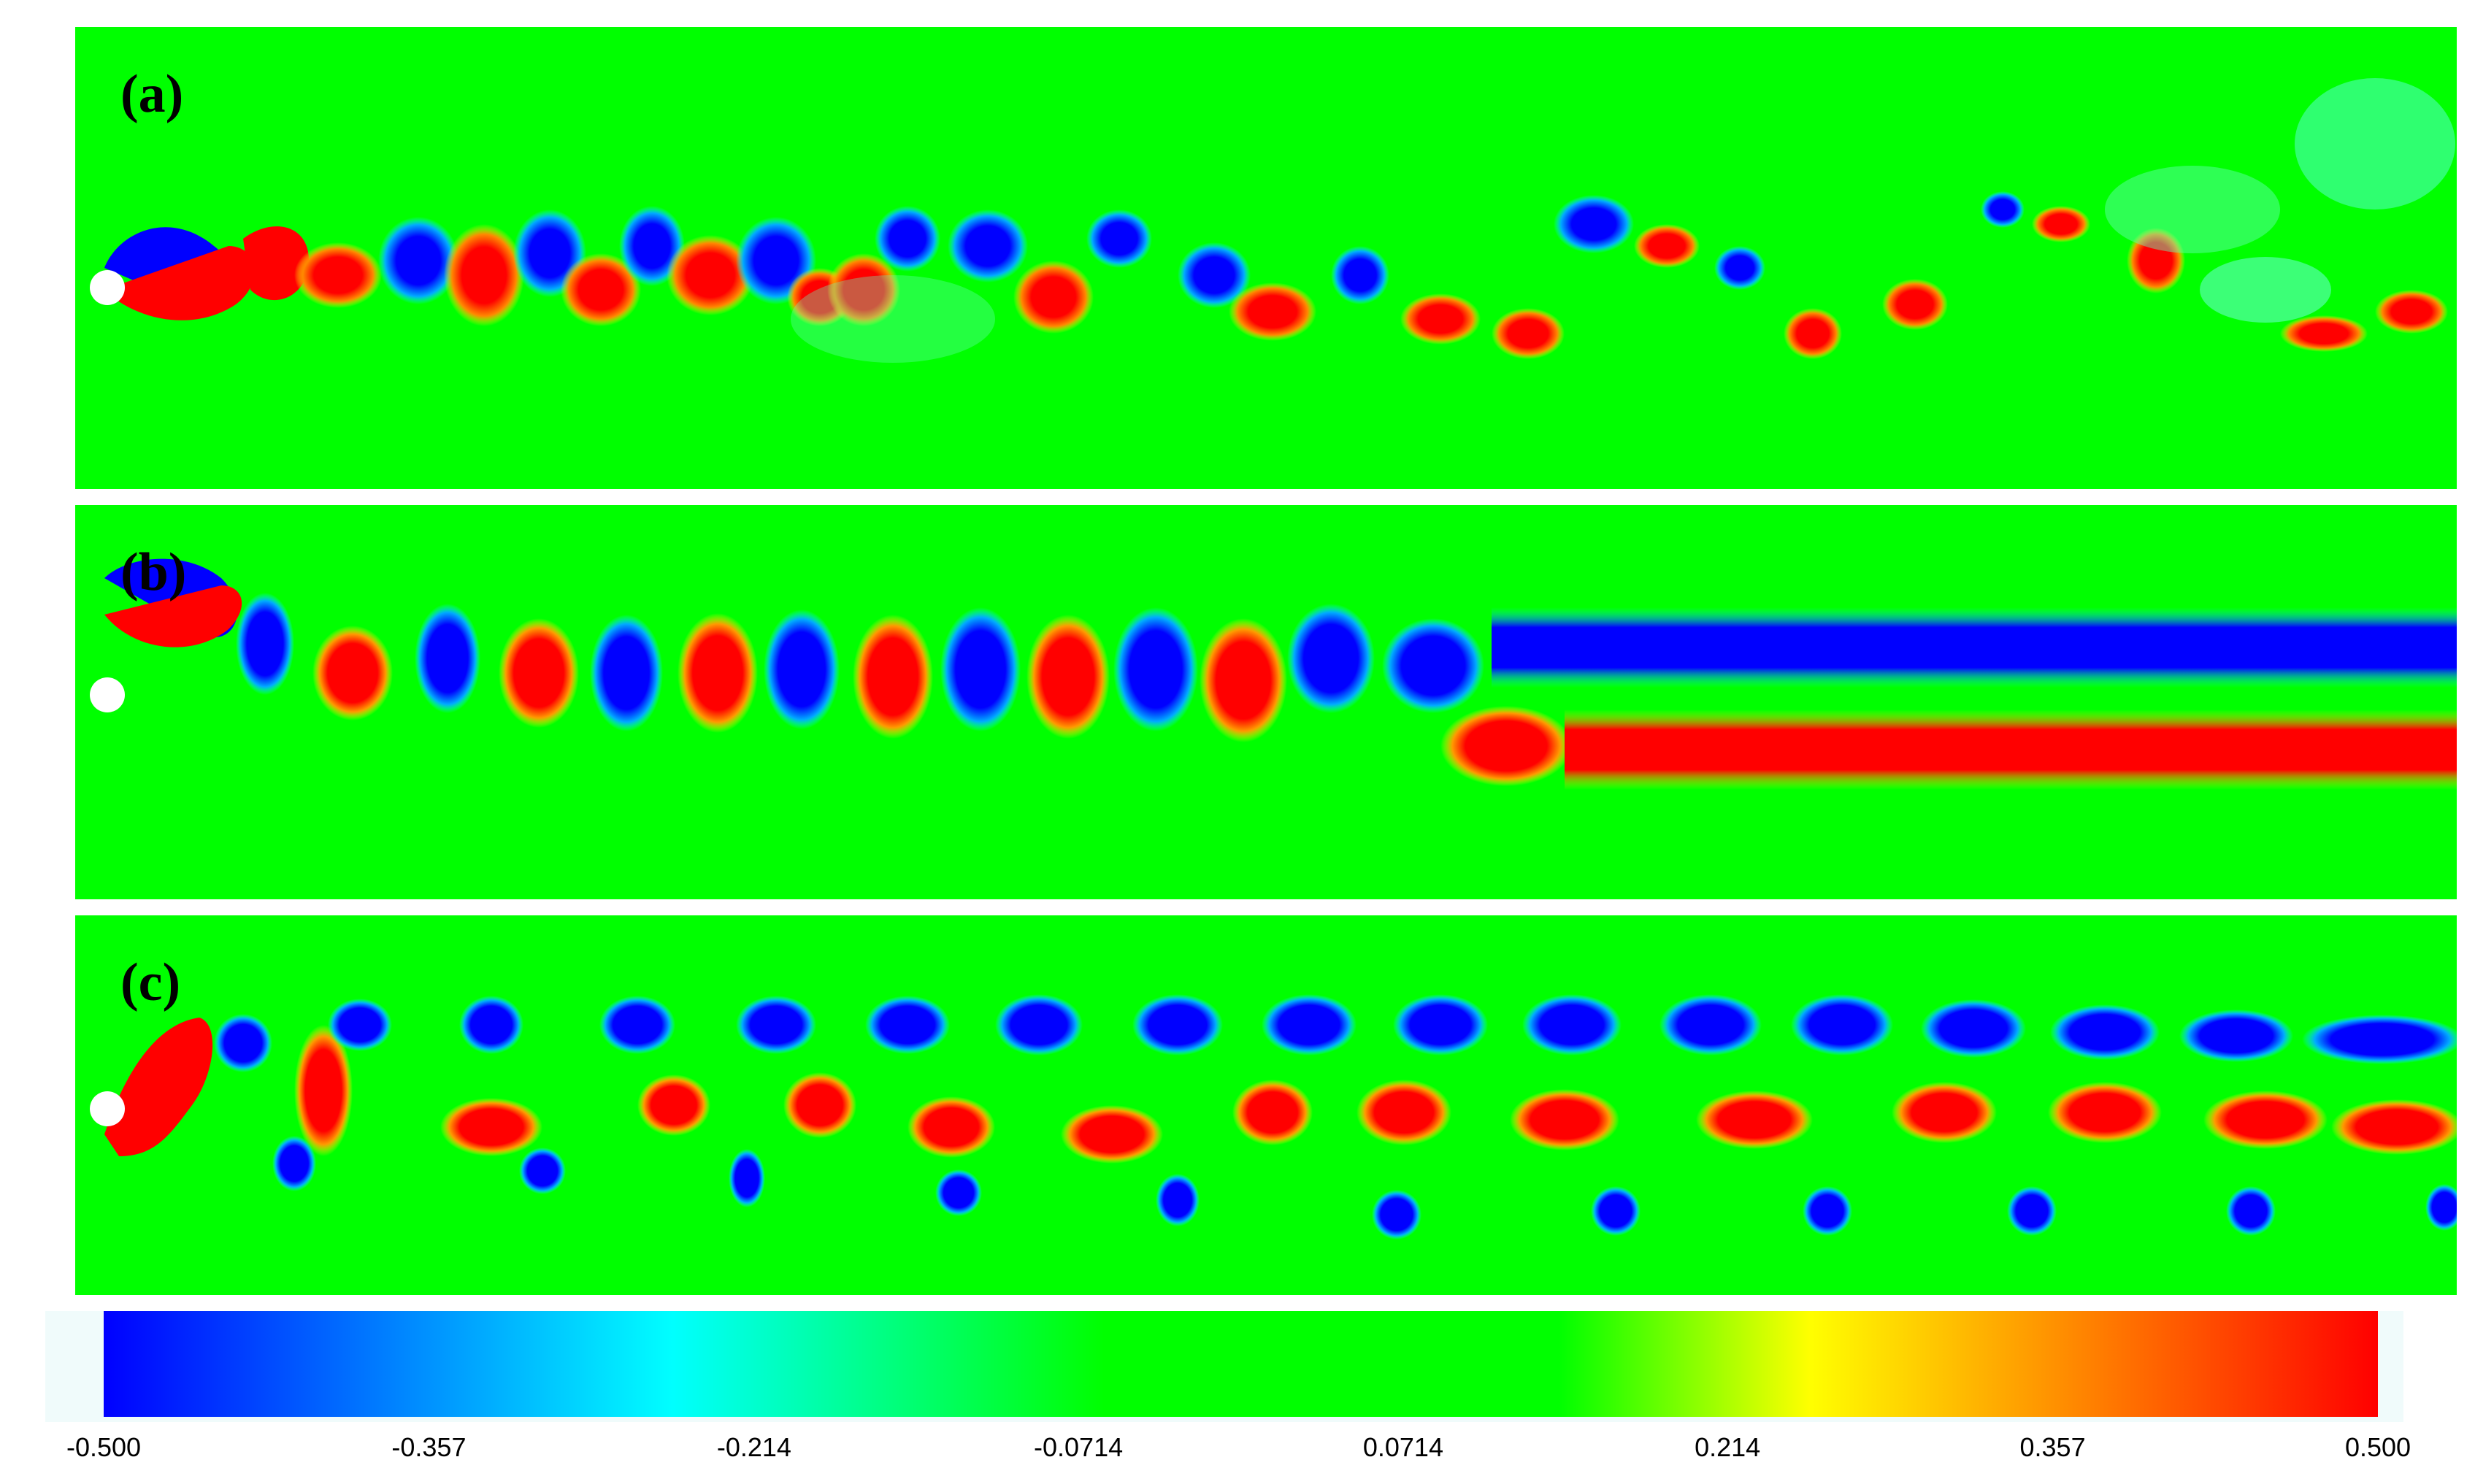 The height and width of the screenshot is (1484, 2475). What do you see at coordinates (2377, 1447) in the screenshot?
I see `colorbar-tick-label: 0.500` at bounding box center [2377, 1447].